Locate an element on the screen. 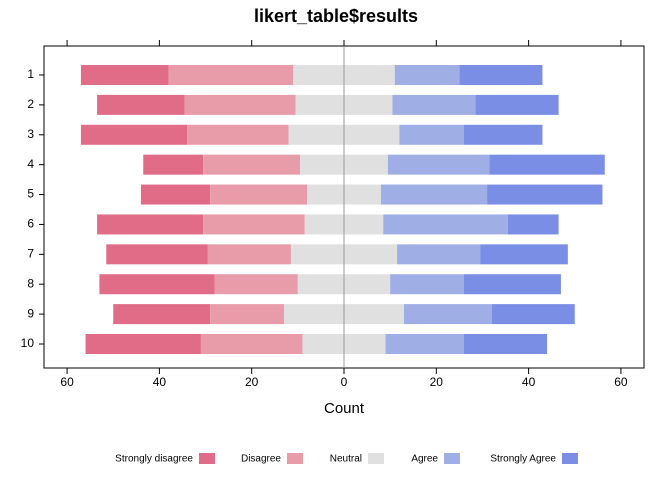 The height and width of the screenshot is (480, 672). y-tick-label: 10 is located at coordinates (28, 343).